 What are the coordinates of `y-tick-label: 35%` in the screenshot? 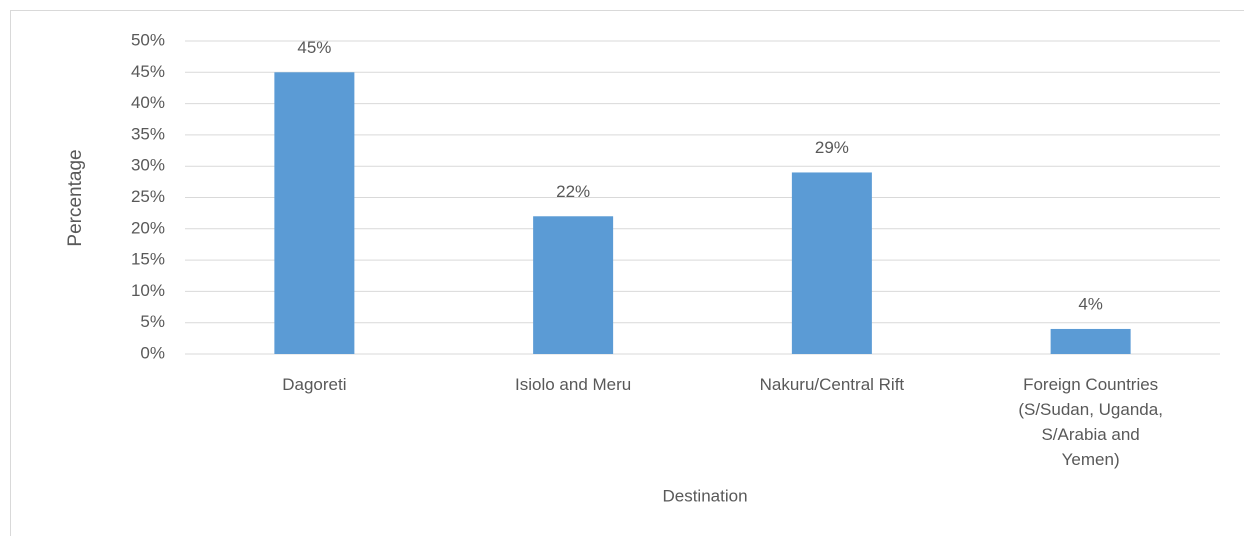 It's located at (148, 133).